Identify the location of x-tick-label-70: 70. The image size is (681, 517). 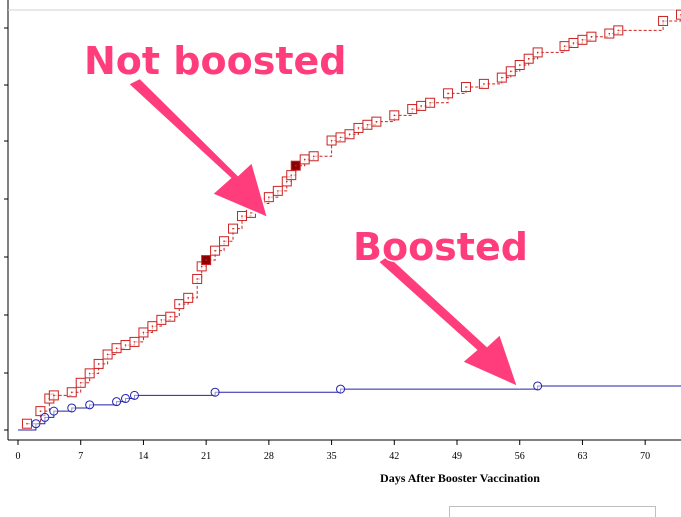
(645, 456).